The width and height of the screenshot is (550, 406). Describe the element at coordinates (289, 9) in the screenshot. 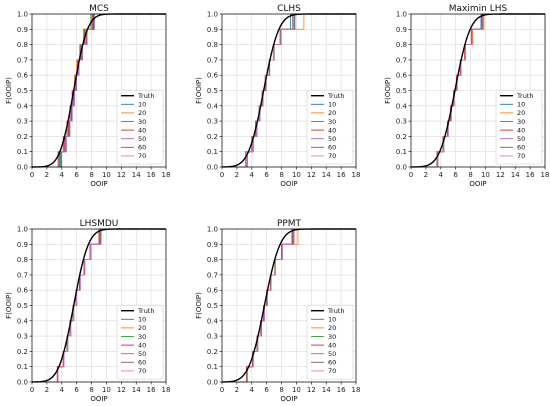

I see `panel-title: CLHS` at that location.